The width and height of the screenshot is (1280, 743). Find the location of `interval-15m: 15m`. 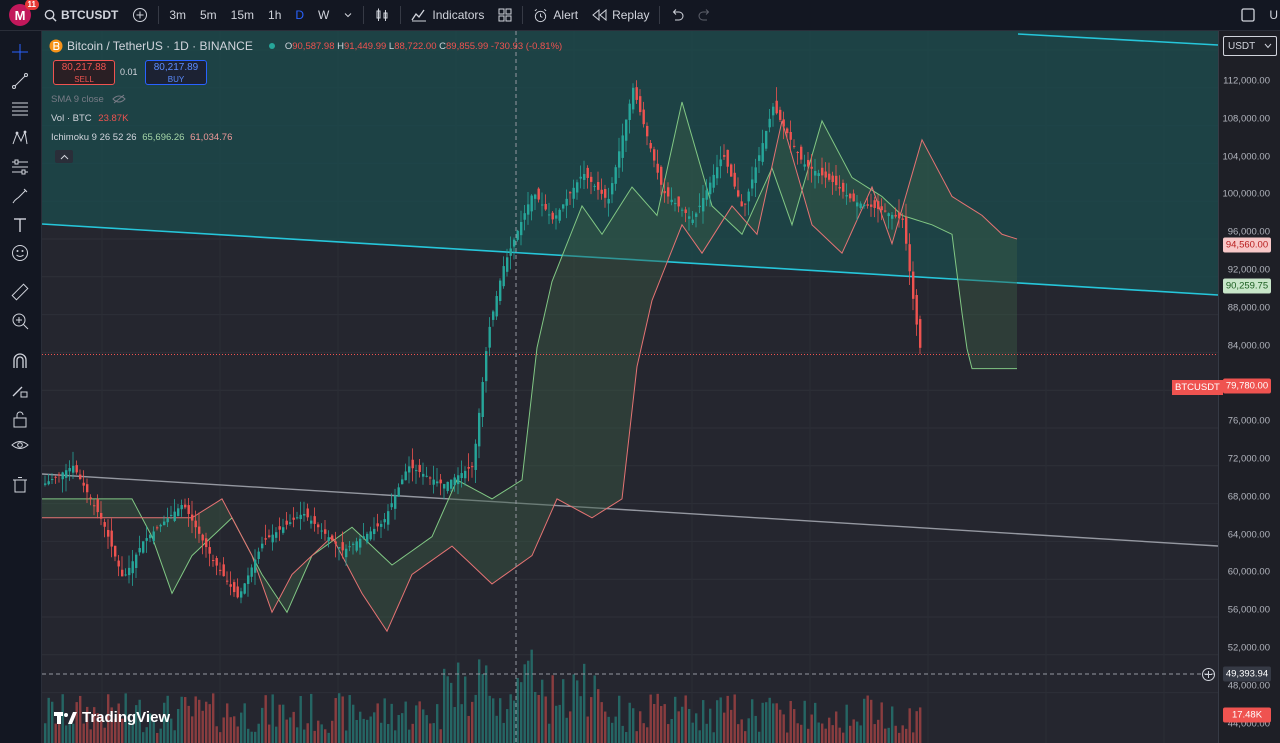

interval-15m: 15m is located at coordinates (242, 15).